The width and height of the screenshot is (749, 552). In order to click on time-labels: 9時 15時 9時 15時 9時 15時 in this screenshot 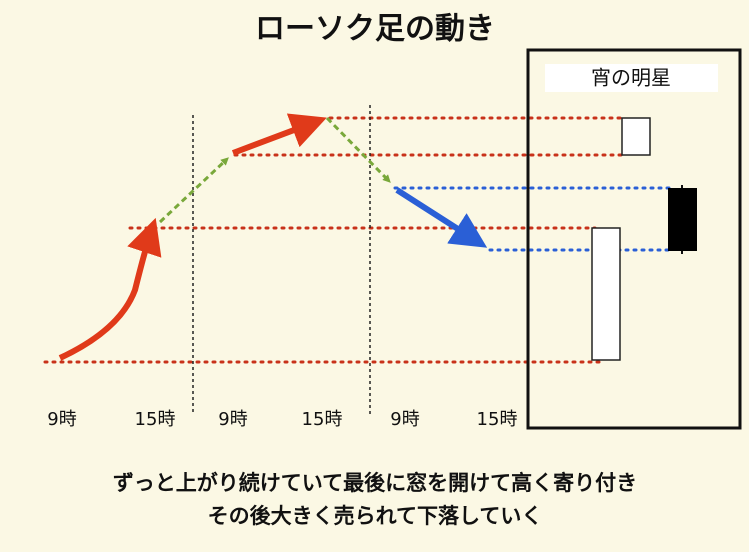, I will do `click(282, 419)`.